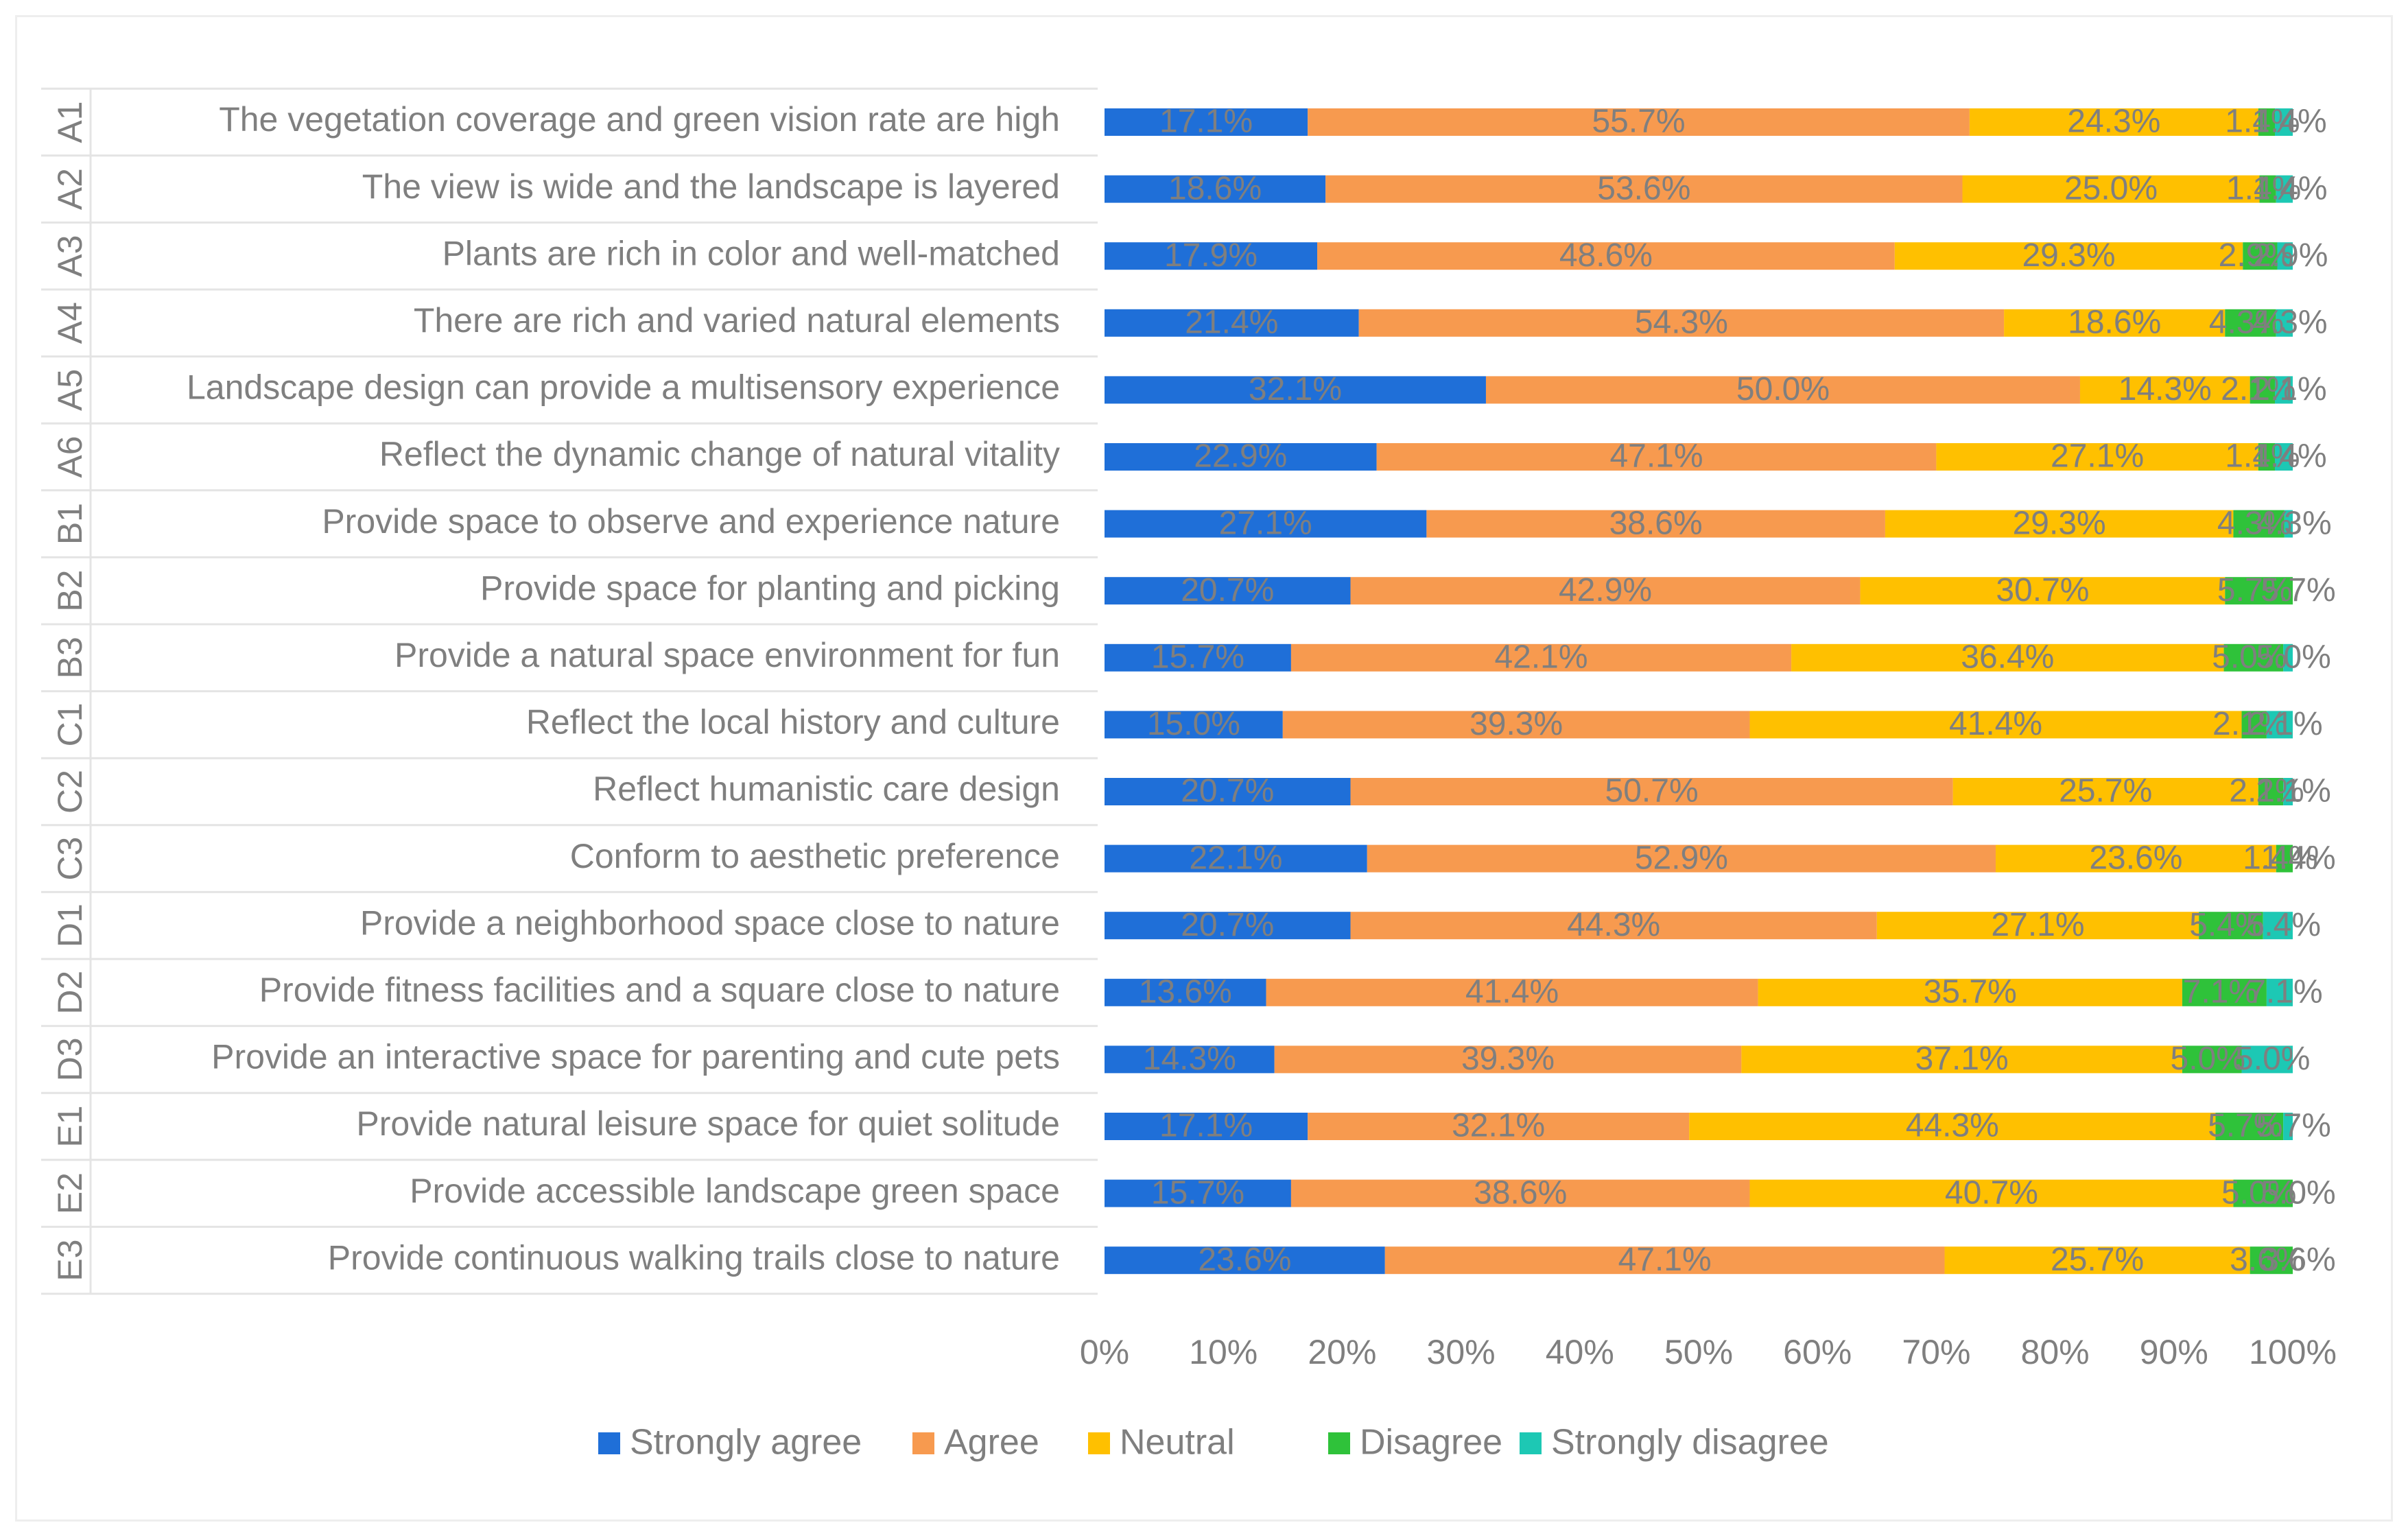 This screenshot has width=2408, height=1538. What do you see at coordinates (770, 588) in the screenshot?
I see `category-label: Provide space for planting and picking` at bounding box center [770, 588].